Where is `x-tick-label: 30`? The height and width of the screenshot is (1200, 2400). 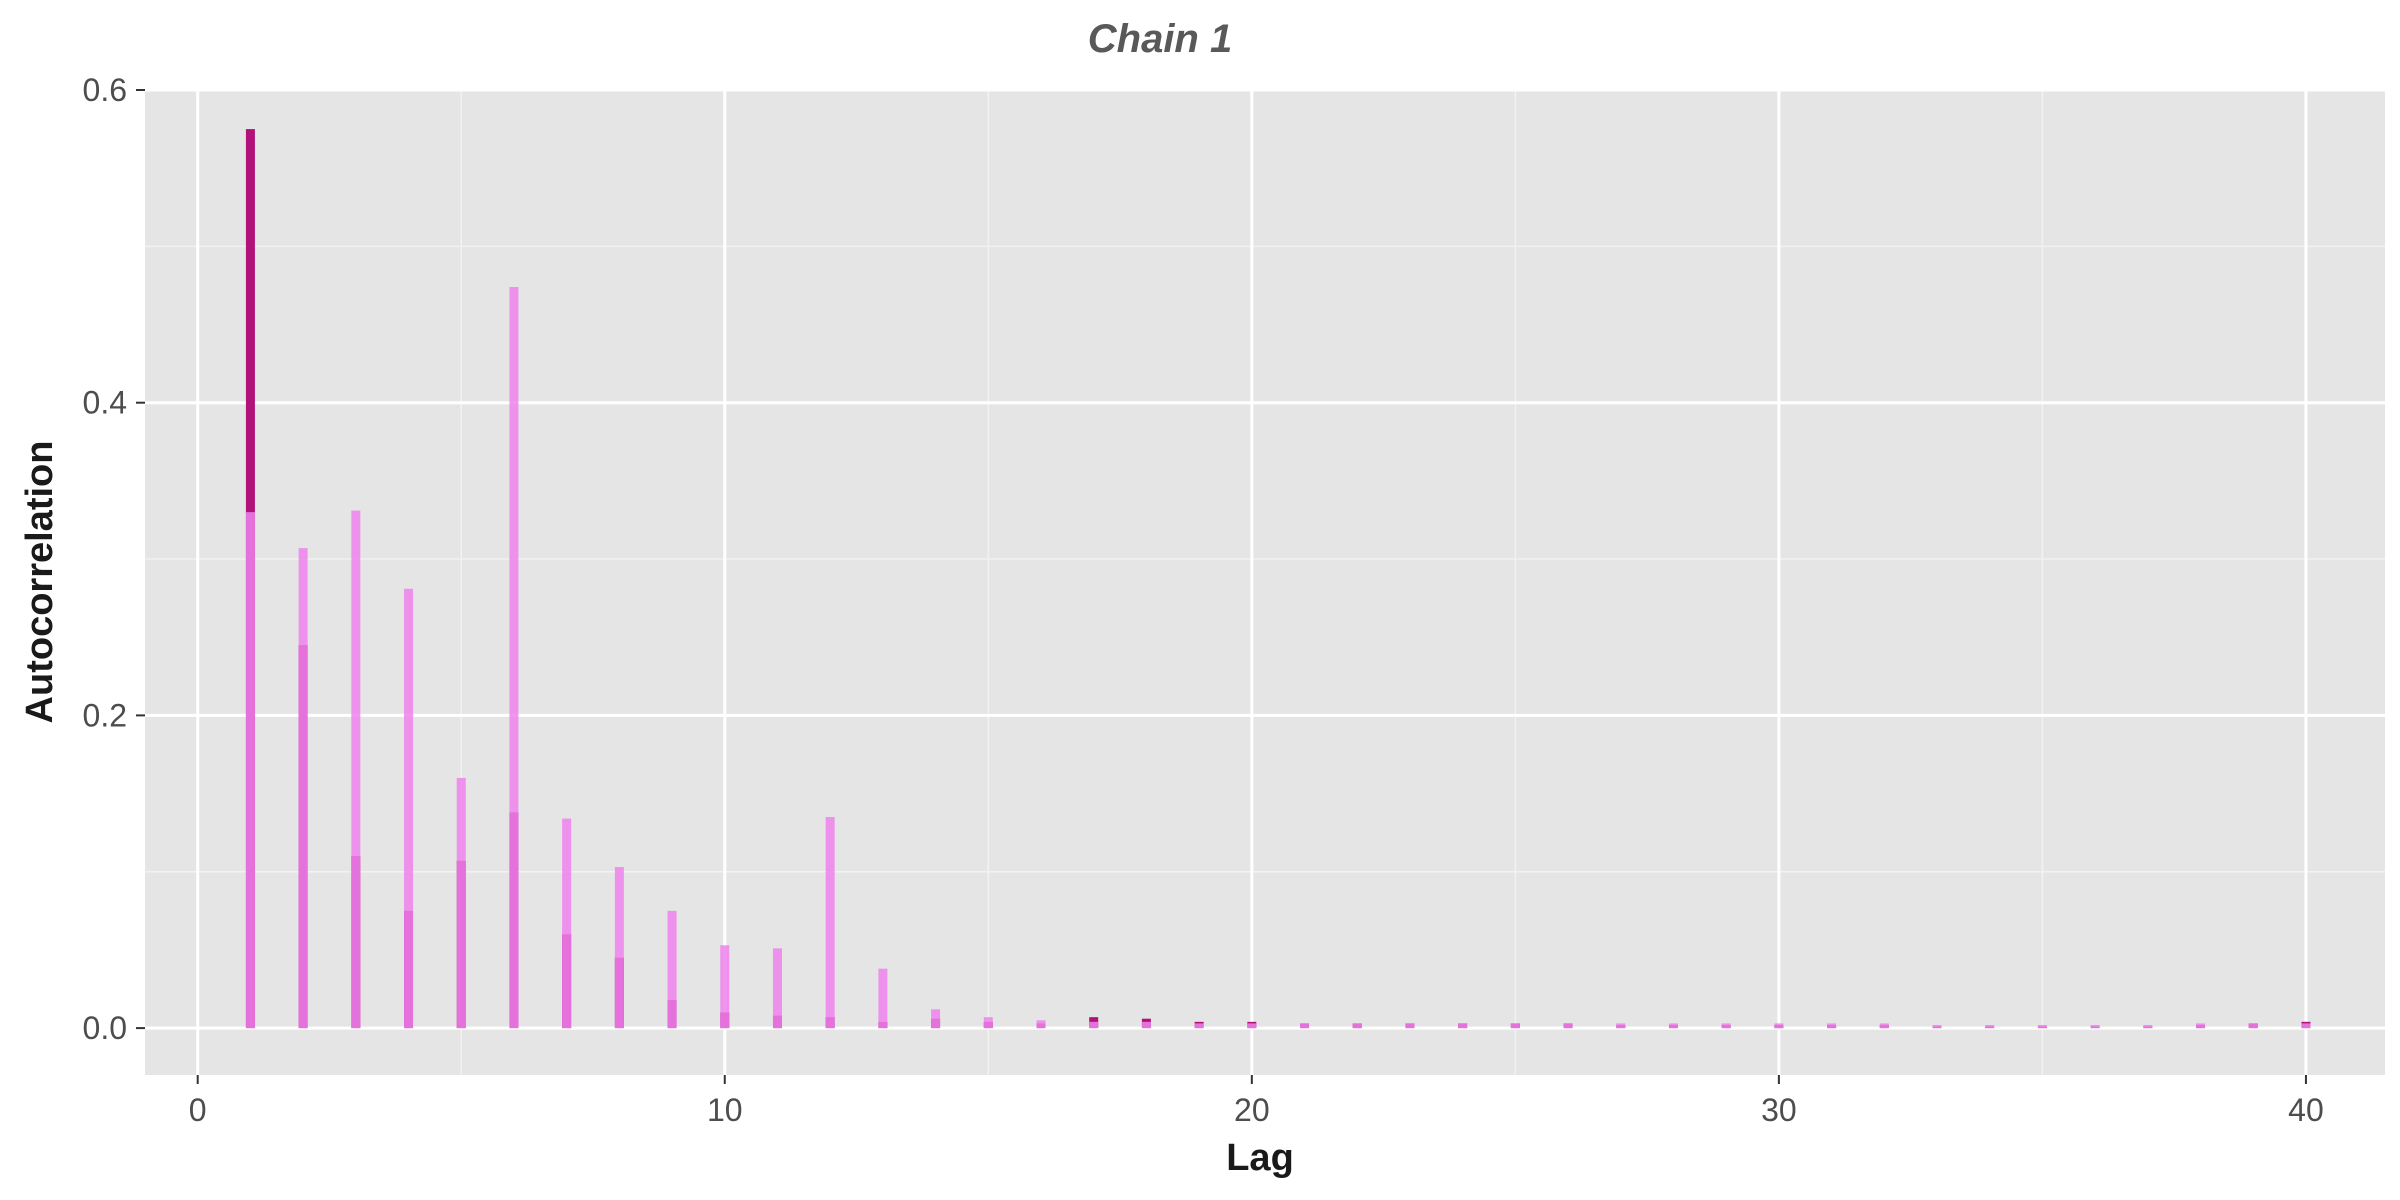 x-tick-label: 30 is located at coordinates (1779, 1110).